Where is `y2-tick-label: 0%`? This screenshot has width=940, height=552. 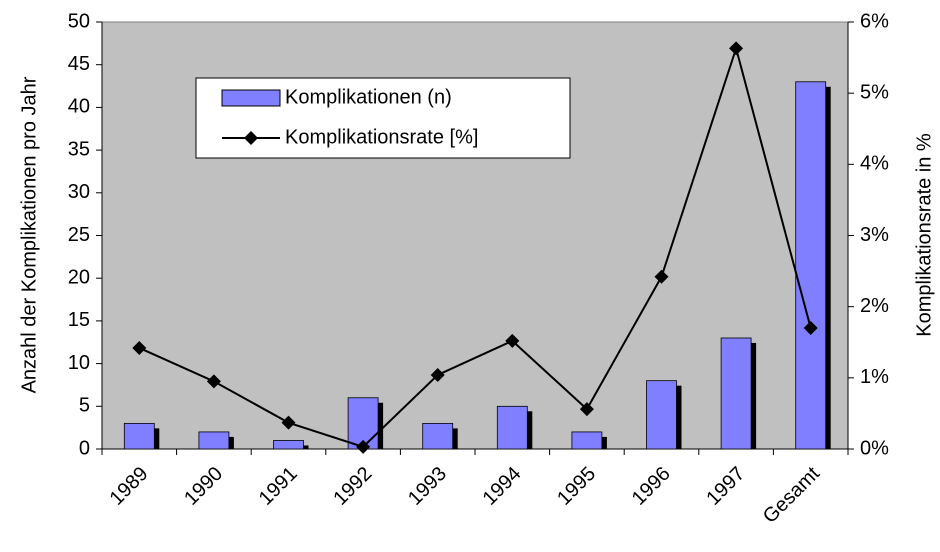
y2-tick-label: 0% is located at coordinates (874, 448).